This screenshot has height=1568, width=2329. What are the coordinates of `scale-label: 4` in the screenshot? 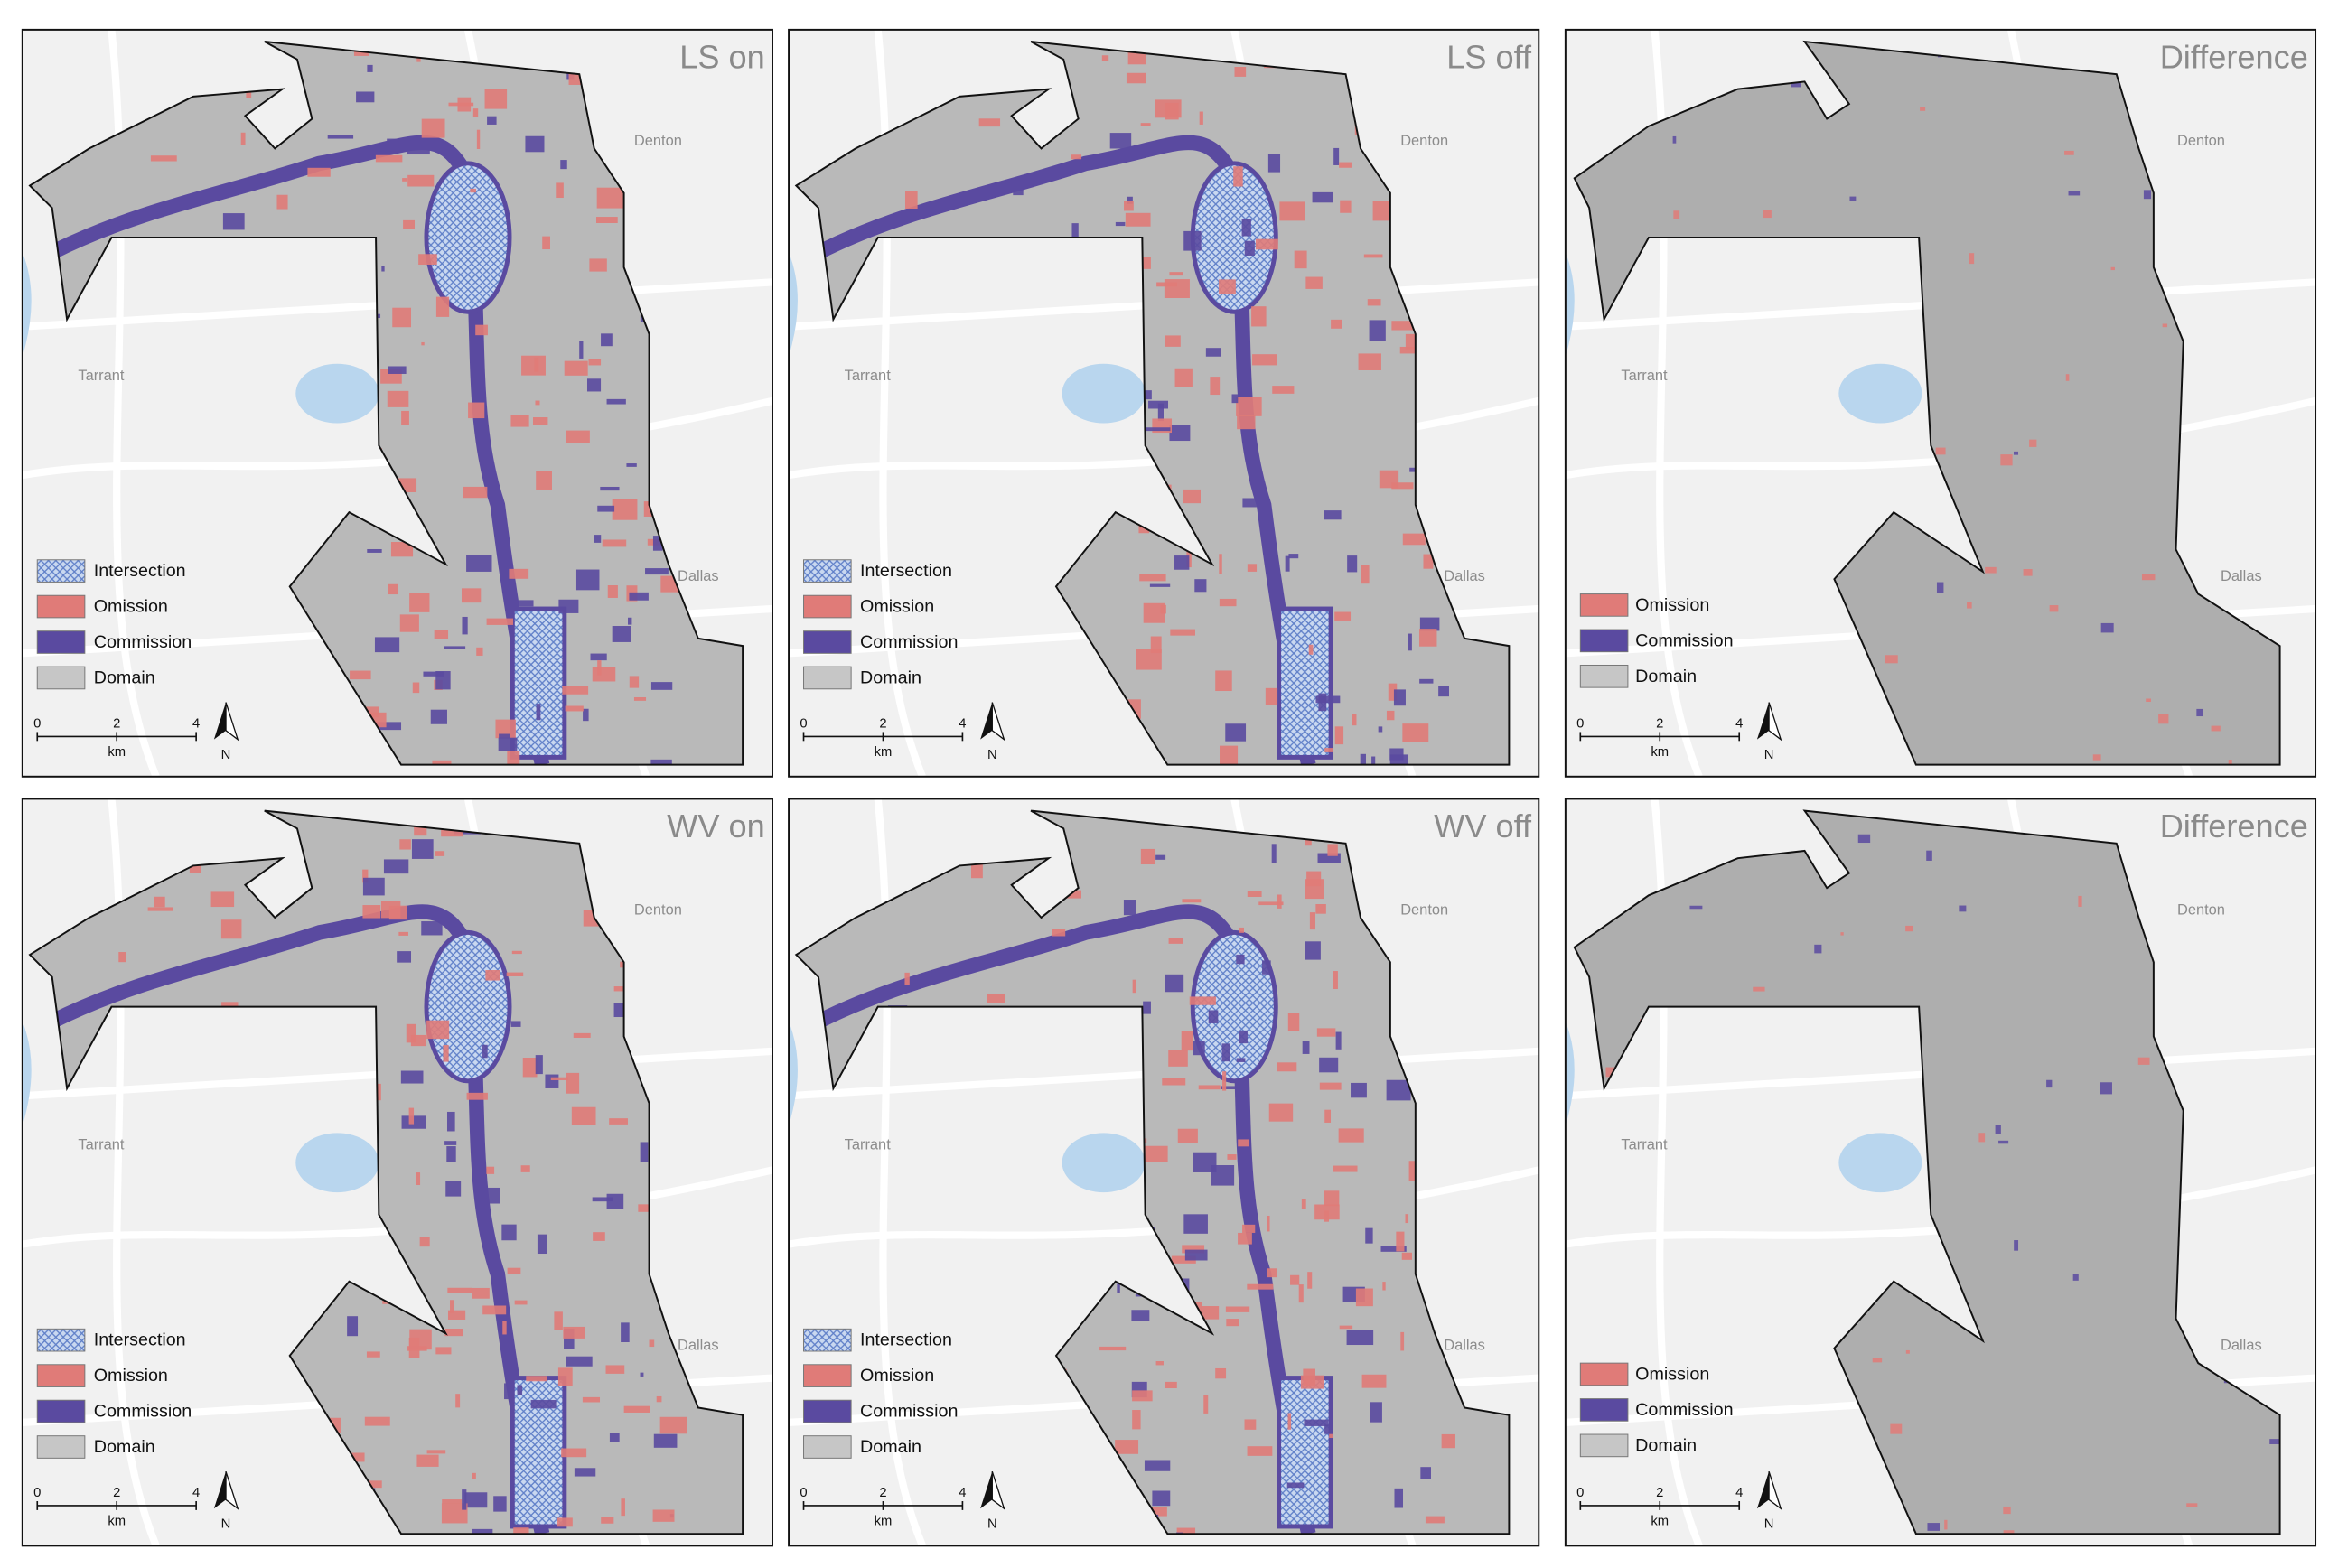 It's located at (962, 724).